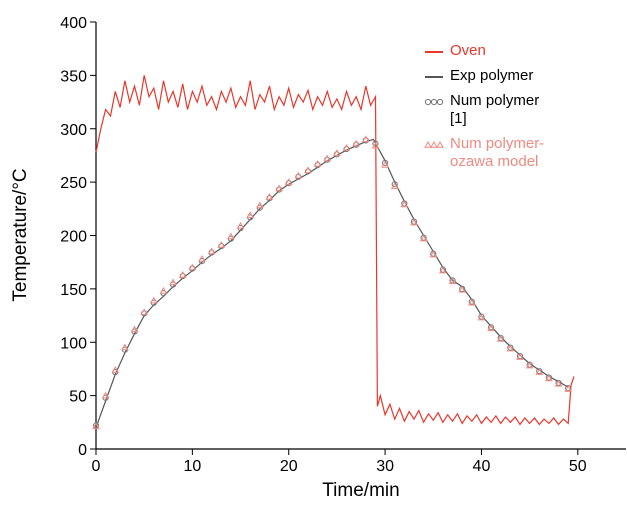 This screenshot has width=627, height=507. I want to click on y-tick-label: 50, so click(78, 397).